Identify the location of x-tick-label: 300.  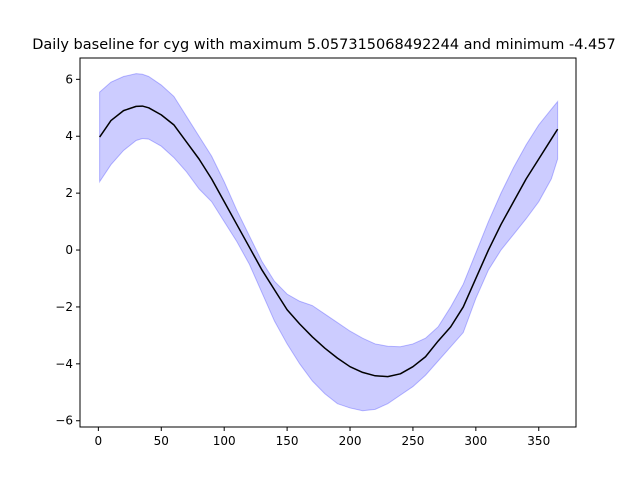
(475, 441).